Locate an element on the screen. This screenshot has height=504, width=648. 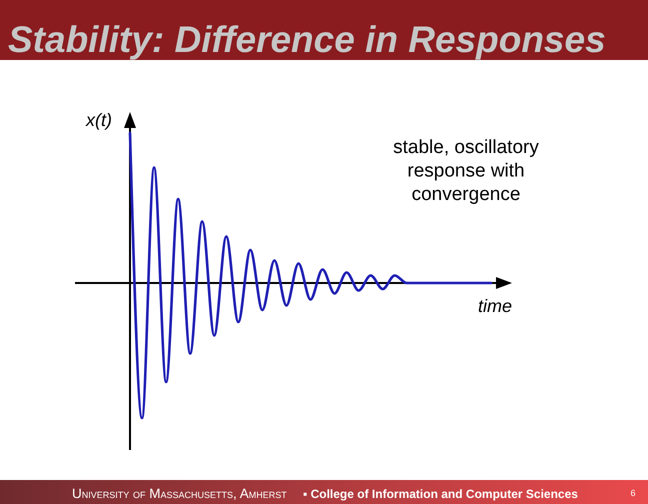
text: 6 is located at coordinates (633, 493).